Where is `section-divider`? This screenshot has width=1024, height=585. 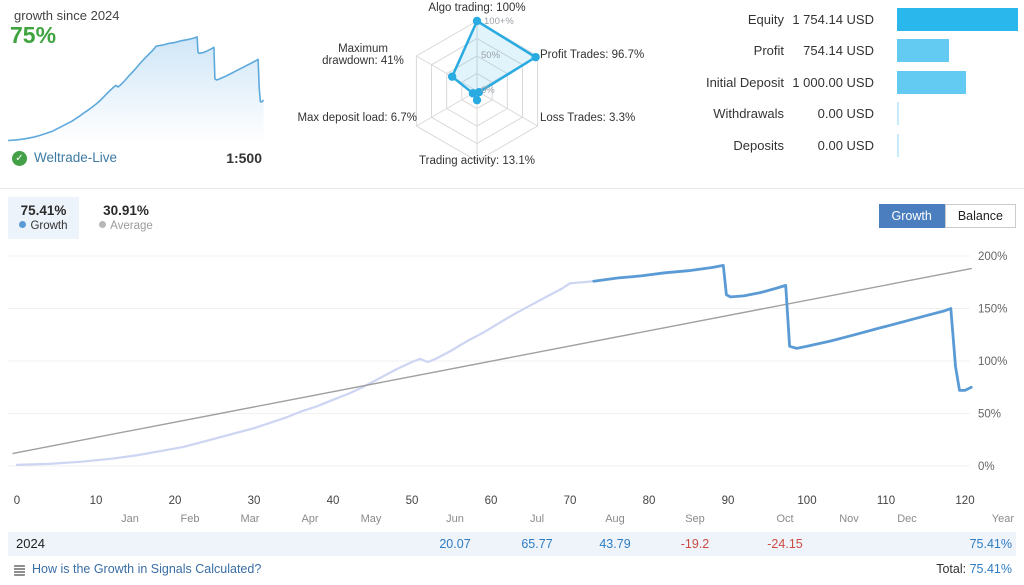 section-divider is located at coordinates (512, 188).